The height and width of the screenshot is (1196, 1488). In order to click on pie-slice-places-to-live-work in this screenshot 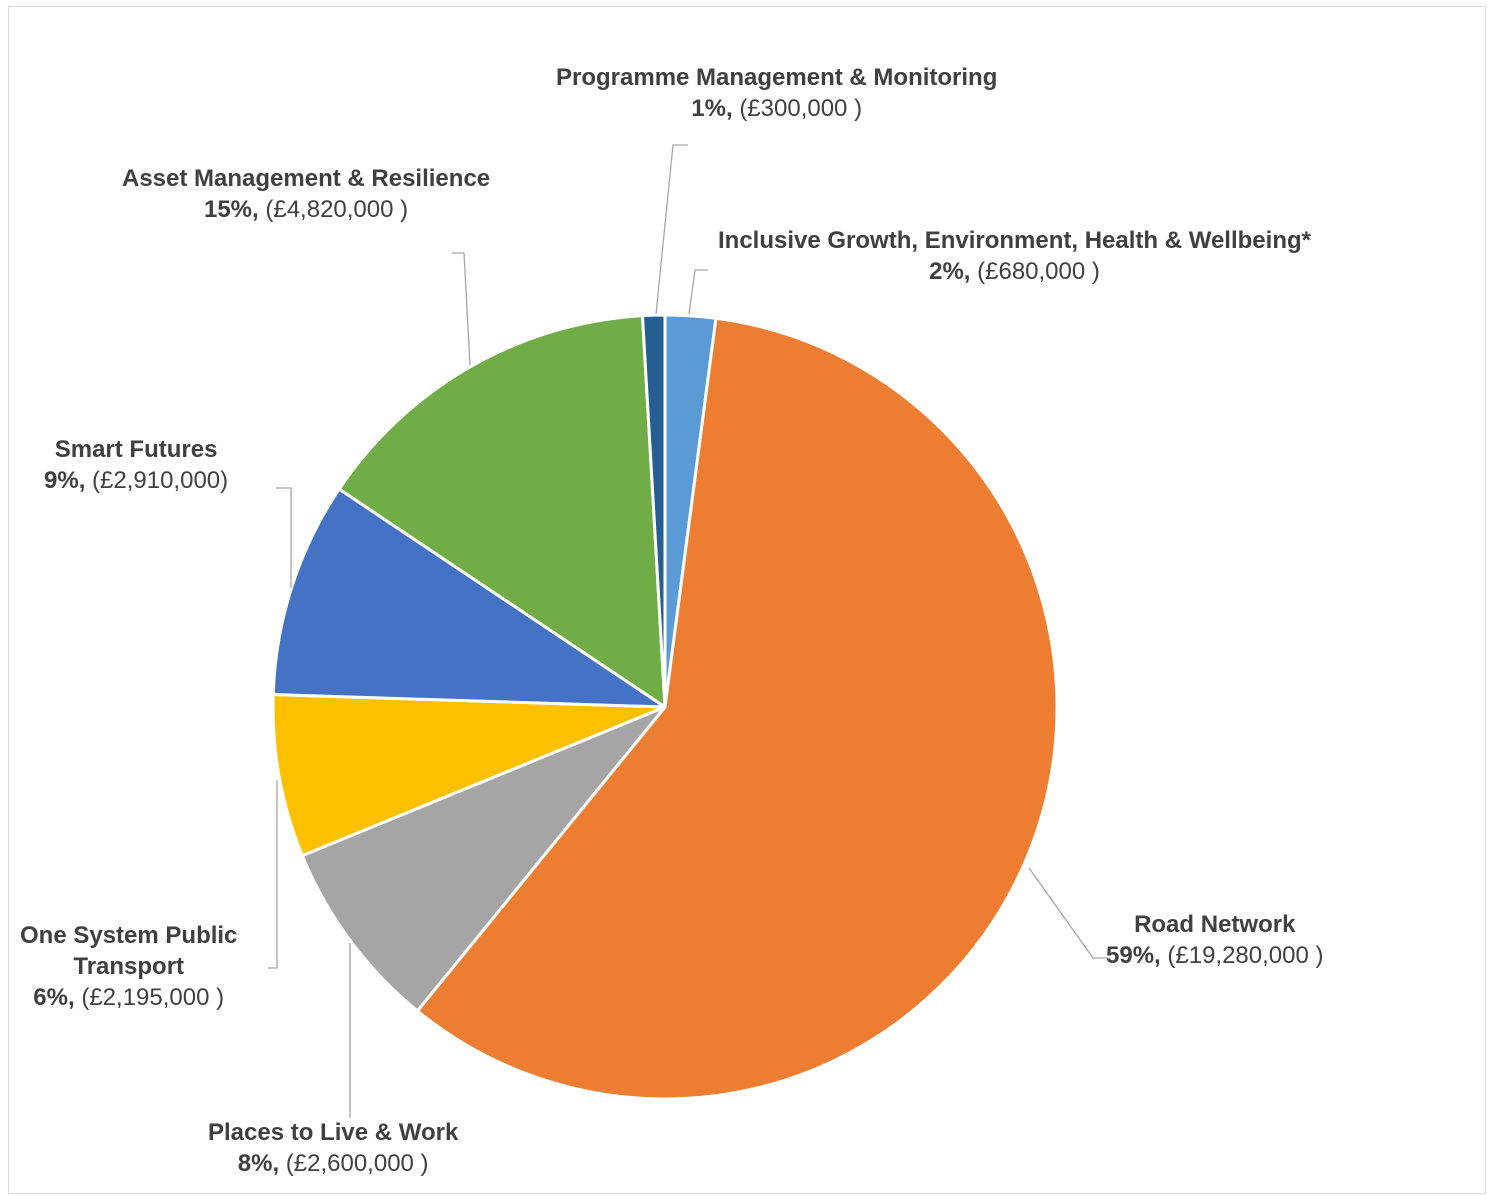, I will do `click(483, 859)`.